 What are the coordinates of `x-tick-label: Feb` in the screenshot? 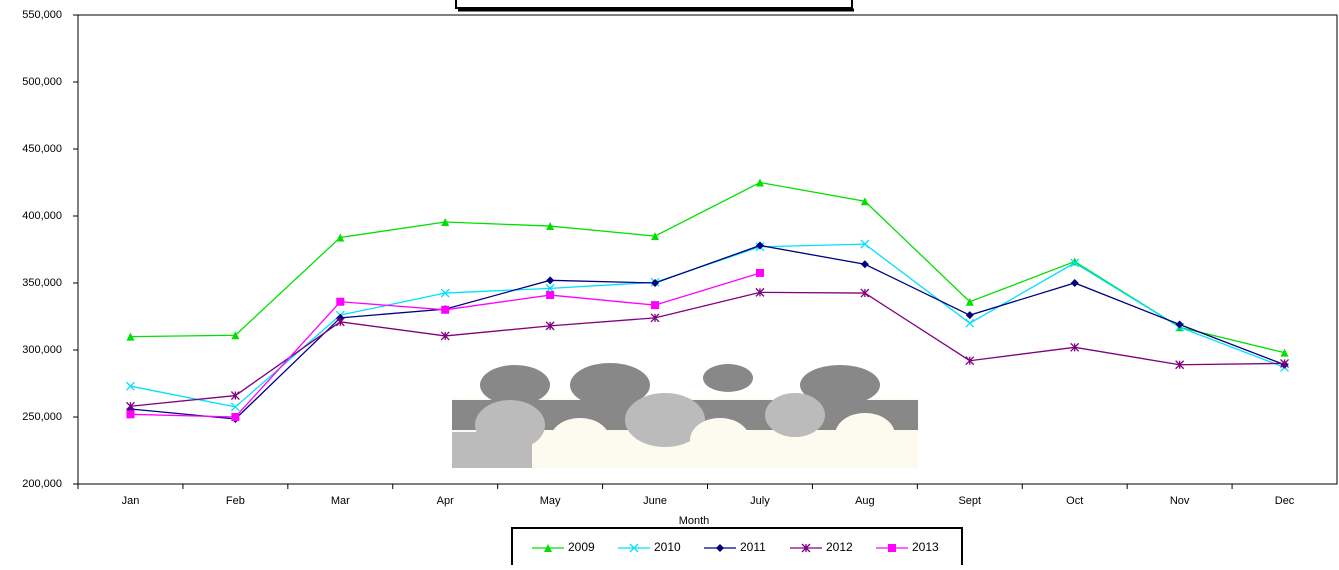 It's located at (235, 501).